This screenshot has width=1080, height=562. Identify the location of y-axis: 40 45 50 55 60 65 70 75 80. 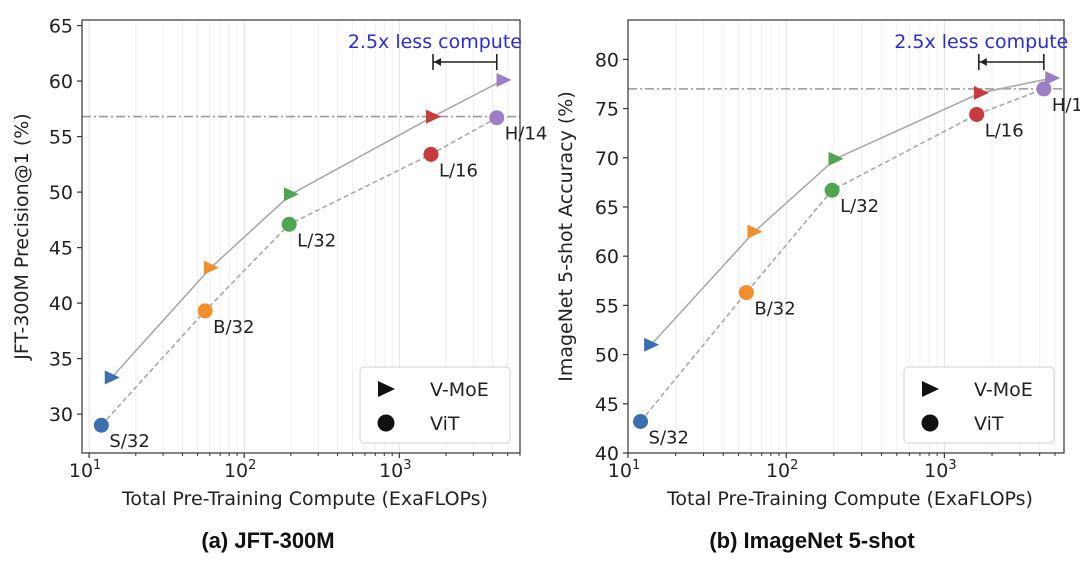
(611, 257).